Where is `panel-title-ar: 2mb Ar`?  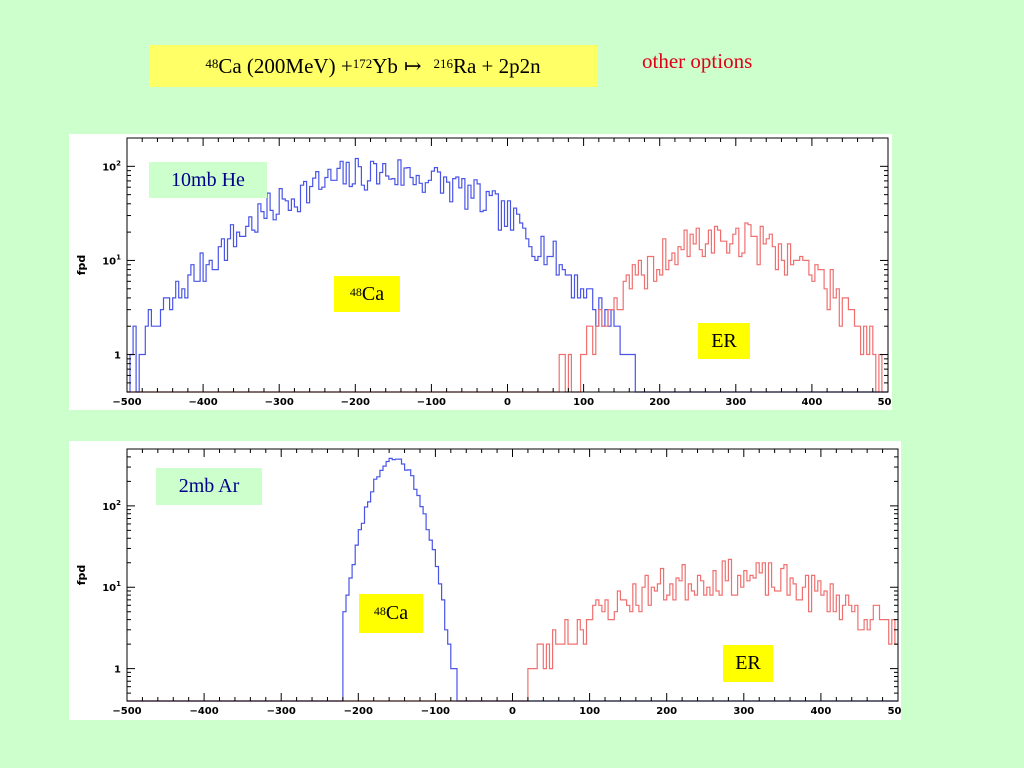 panel-title-ar: 2mb Ar is located at coordinates (209, 486).